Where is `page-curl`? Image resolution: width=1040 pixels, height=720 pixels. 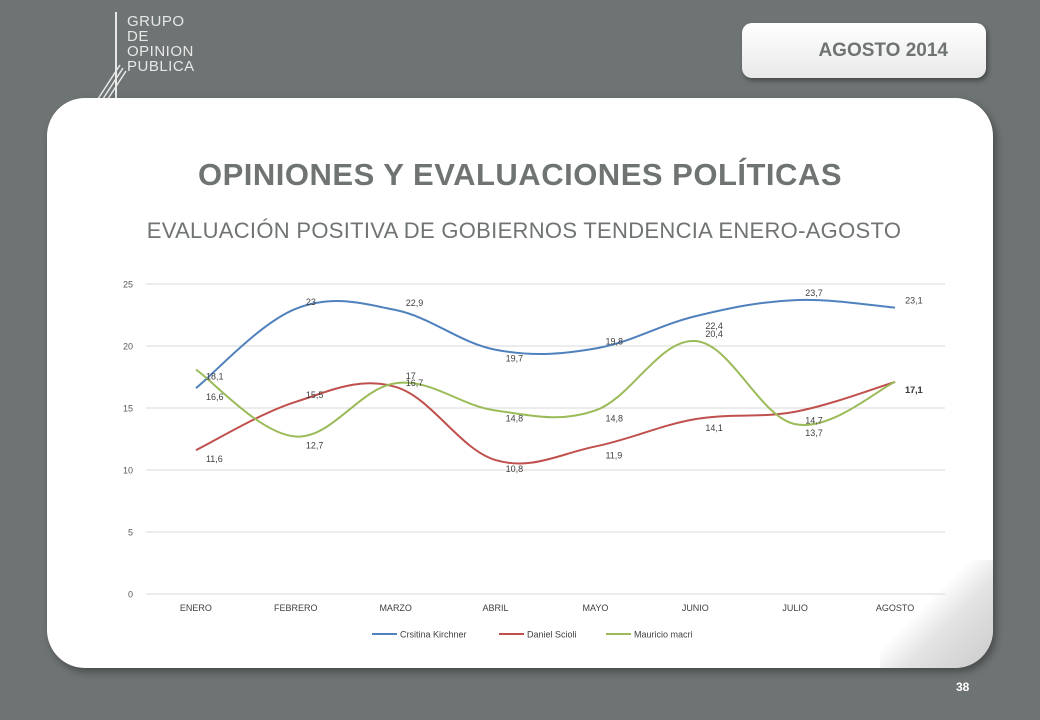 page-curl is located at coordinates (936, 614).